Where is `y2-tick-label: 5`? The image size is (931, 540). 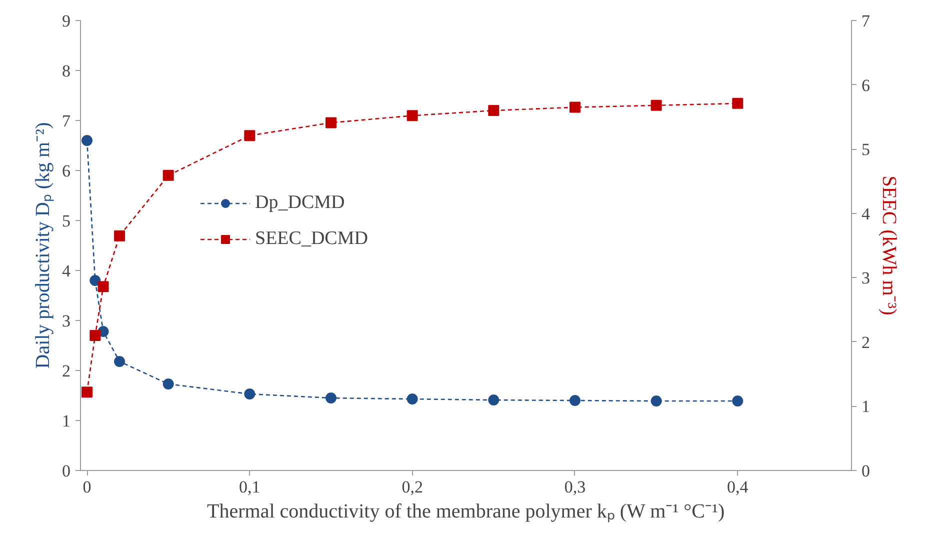
y2-tick-label: 5 is located at coordinates (866, 150).